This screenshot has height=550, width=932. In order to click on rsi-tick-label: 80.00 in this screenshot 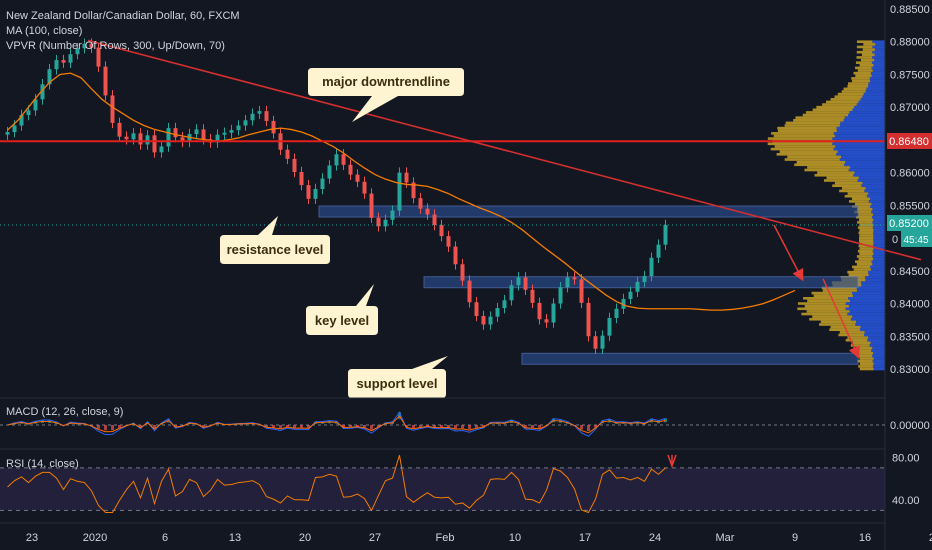, I will do `click(906, 458)`.